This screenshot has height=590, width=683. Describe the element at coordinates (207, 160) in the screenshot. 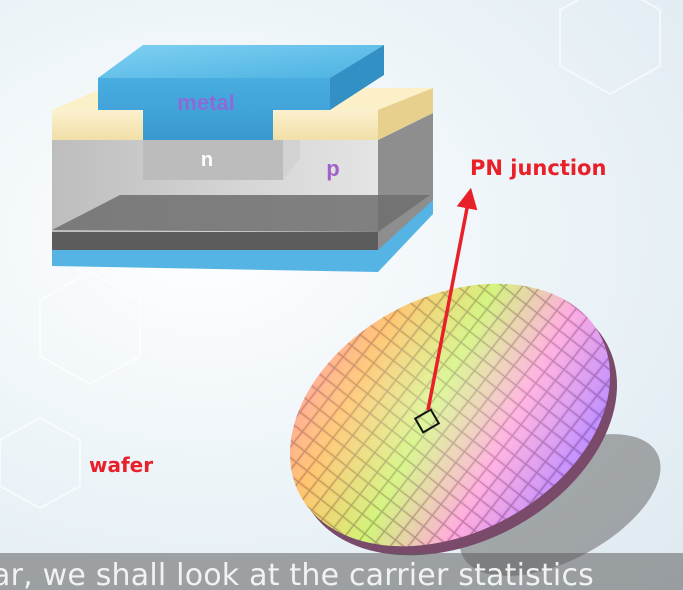

I see `n-region-label: n` at that location.